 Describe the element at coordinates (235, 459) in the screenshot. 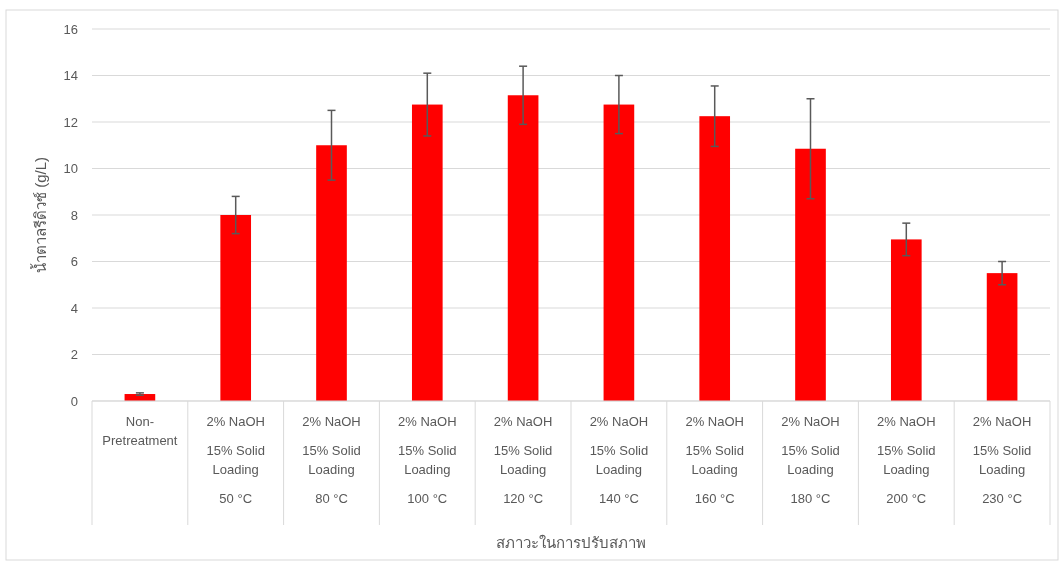

I see `x-tick-label: 2% NaOH 15% Solid Loading 50 °C` at that location.